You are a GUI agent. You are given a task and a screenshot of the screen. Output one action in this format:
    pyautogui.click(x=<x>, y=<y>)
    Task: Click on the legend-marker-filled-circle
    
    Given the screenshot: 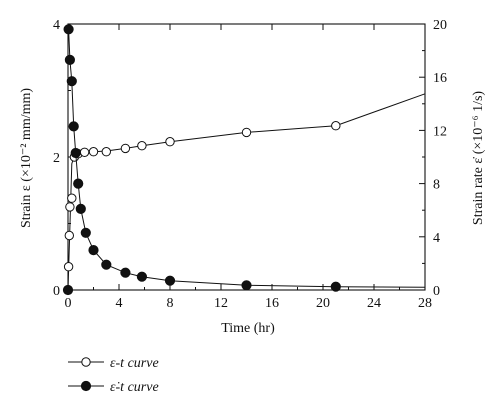 What is the action you would take?
    pyautogui.click(x=86, y=386)
    